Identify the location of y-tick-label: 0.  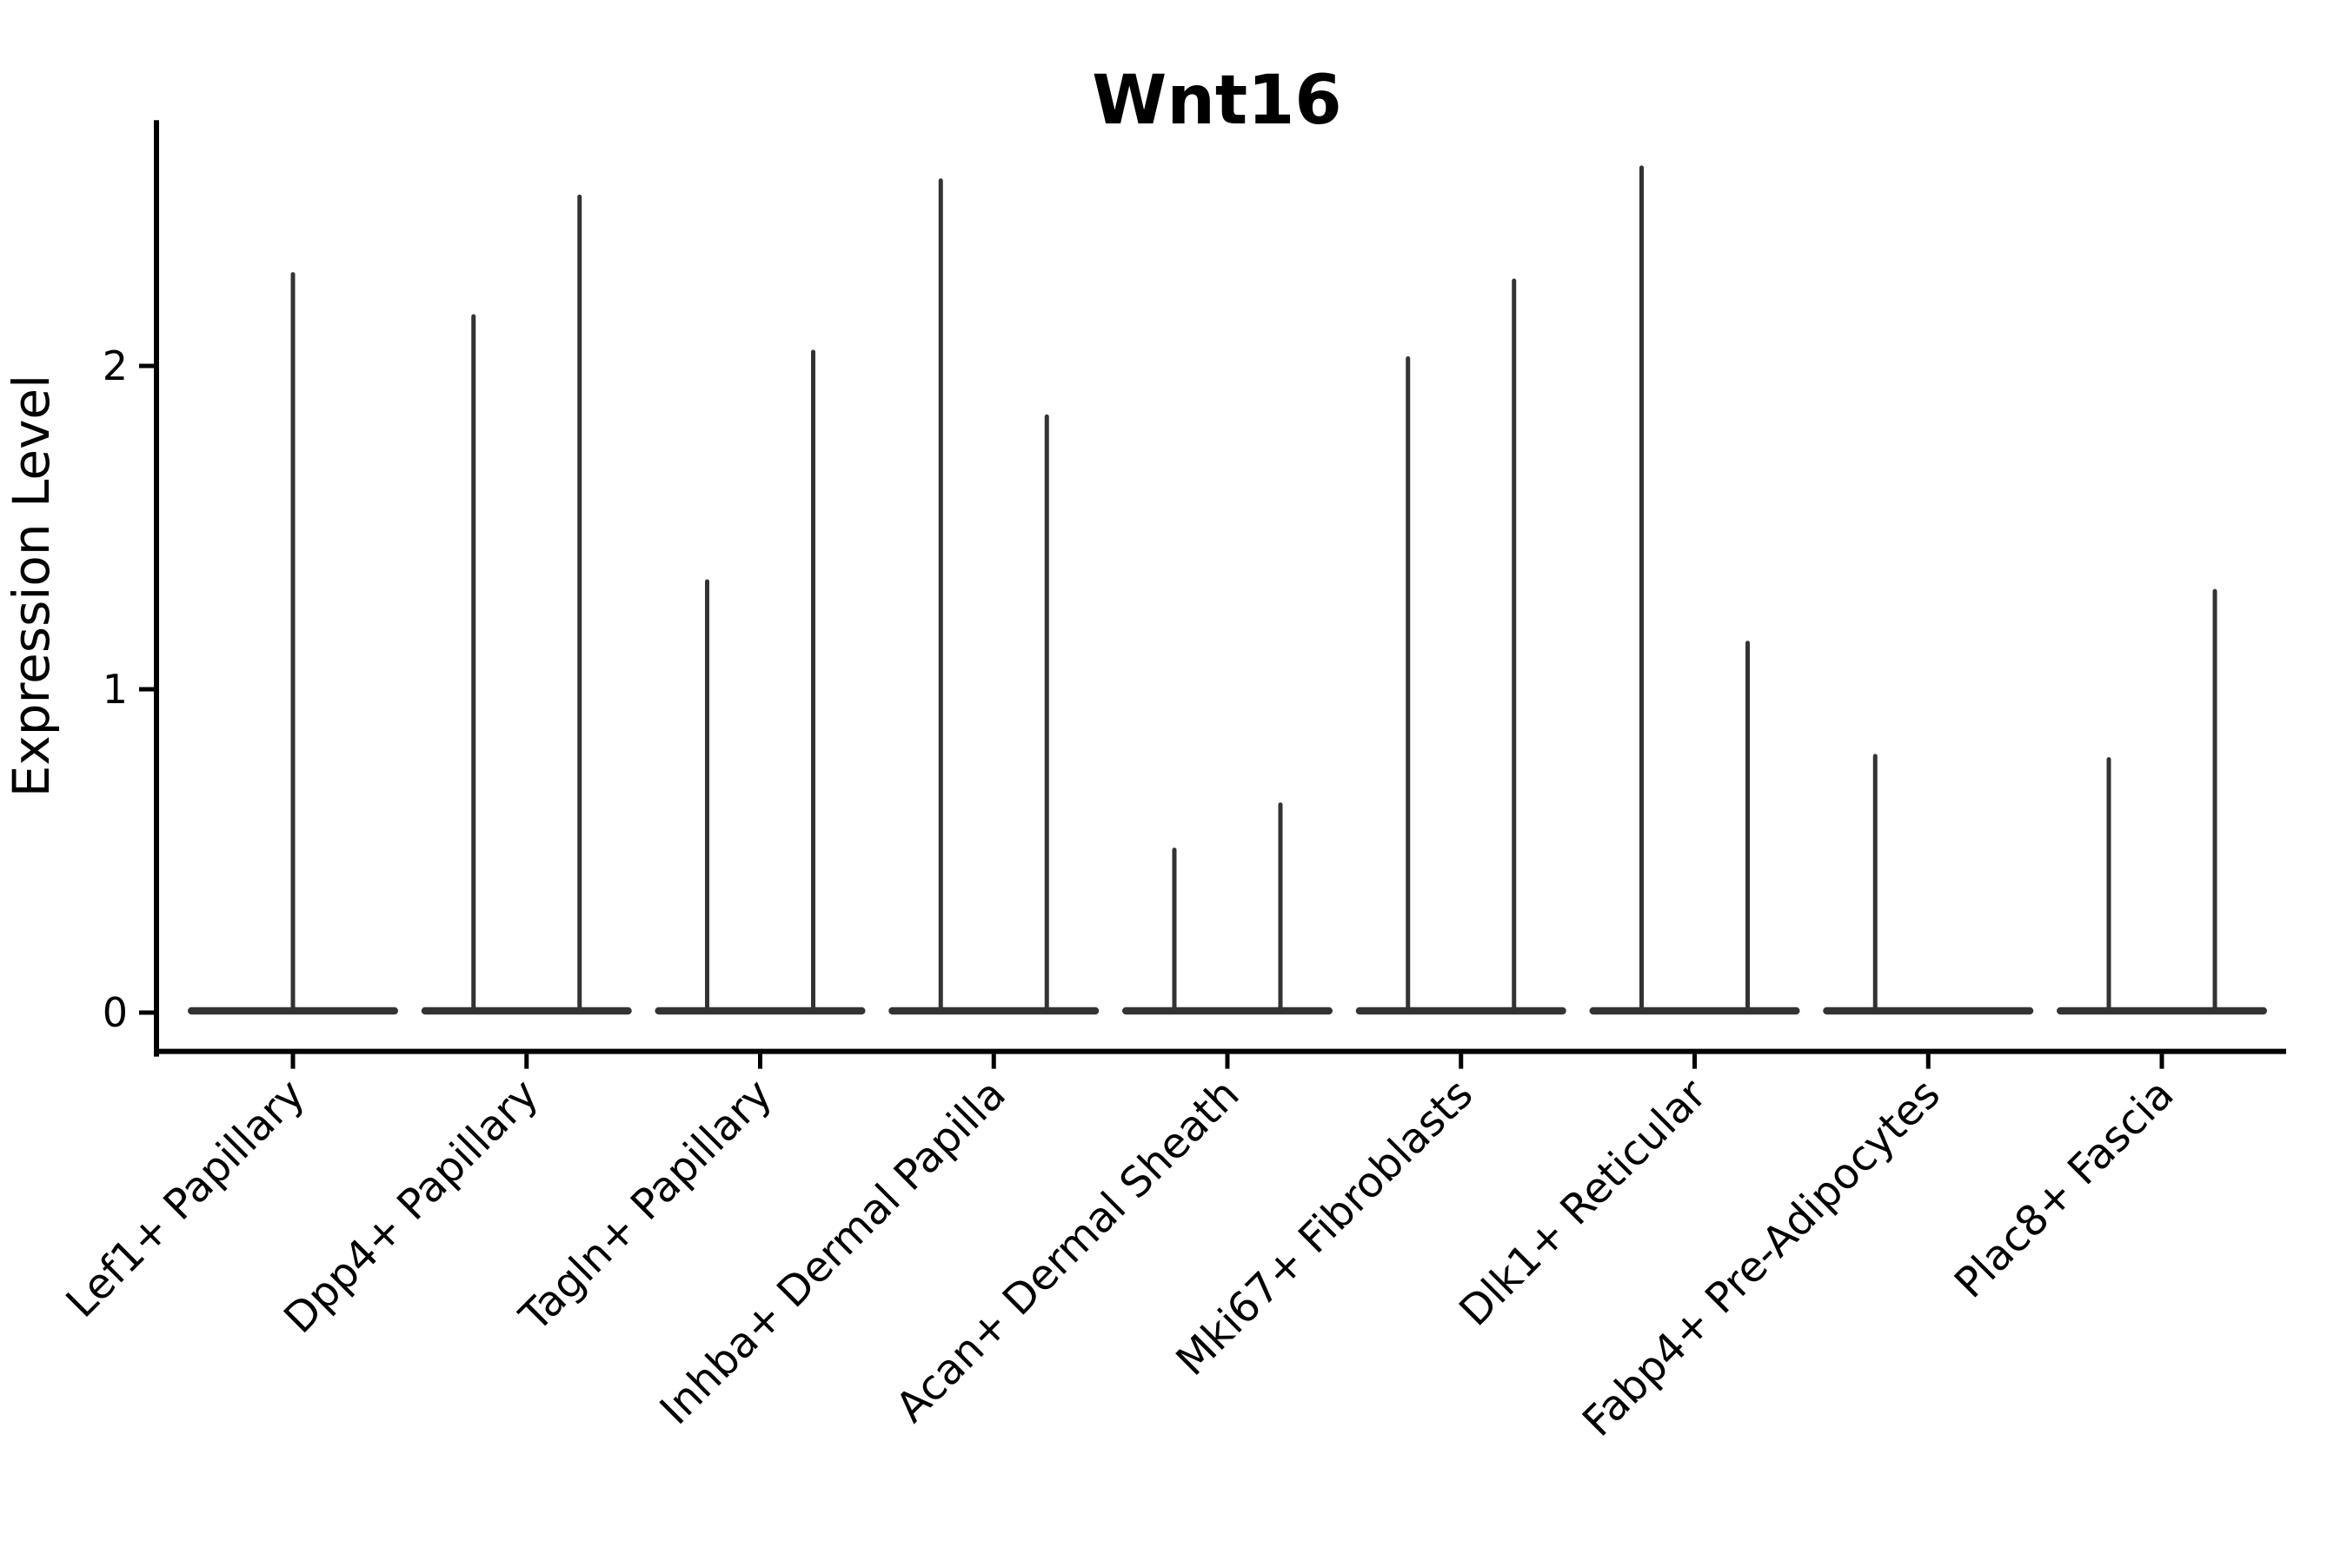
(115, 1012).